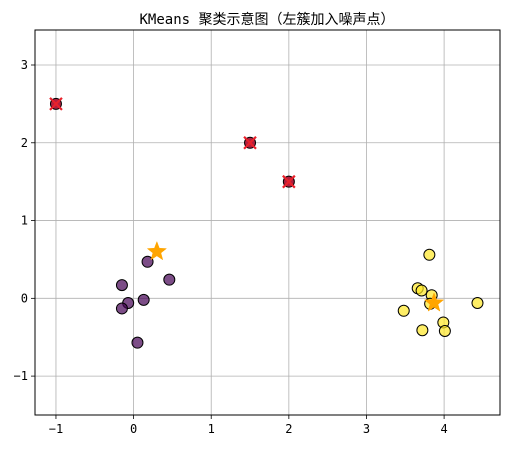  What do you see at coordinates (24, 65) in the screenshot?
I see `y-tick-label: 3` at bounding box center [24, 65].